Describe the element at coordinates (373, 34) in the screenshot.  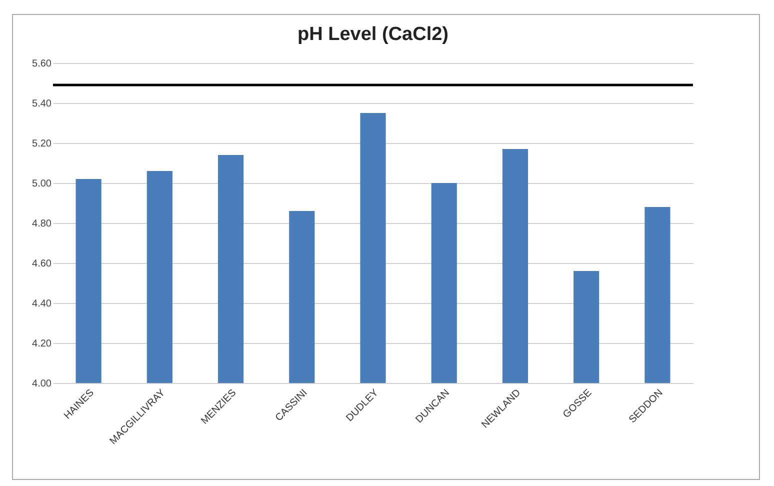
I see `chart-title: pH Level (CaCl2)` at that location.